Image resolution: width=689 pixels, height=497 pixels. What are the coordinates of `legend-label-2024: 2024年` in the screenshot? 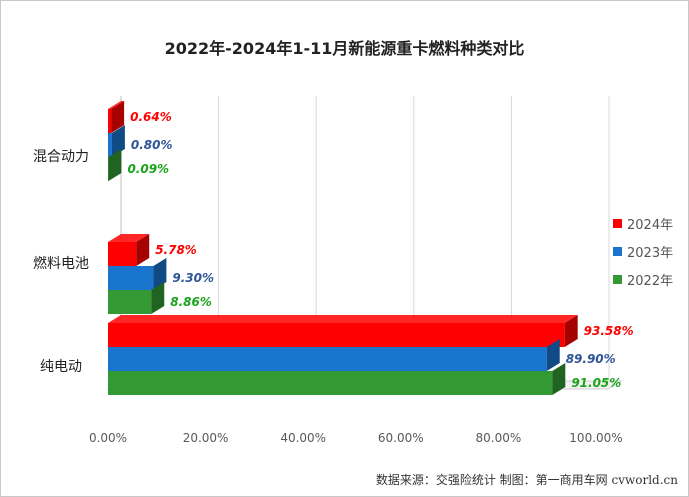 It's located at (650, 225).